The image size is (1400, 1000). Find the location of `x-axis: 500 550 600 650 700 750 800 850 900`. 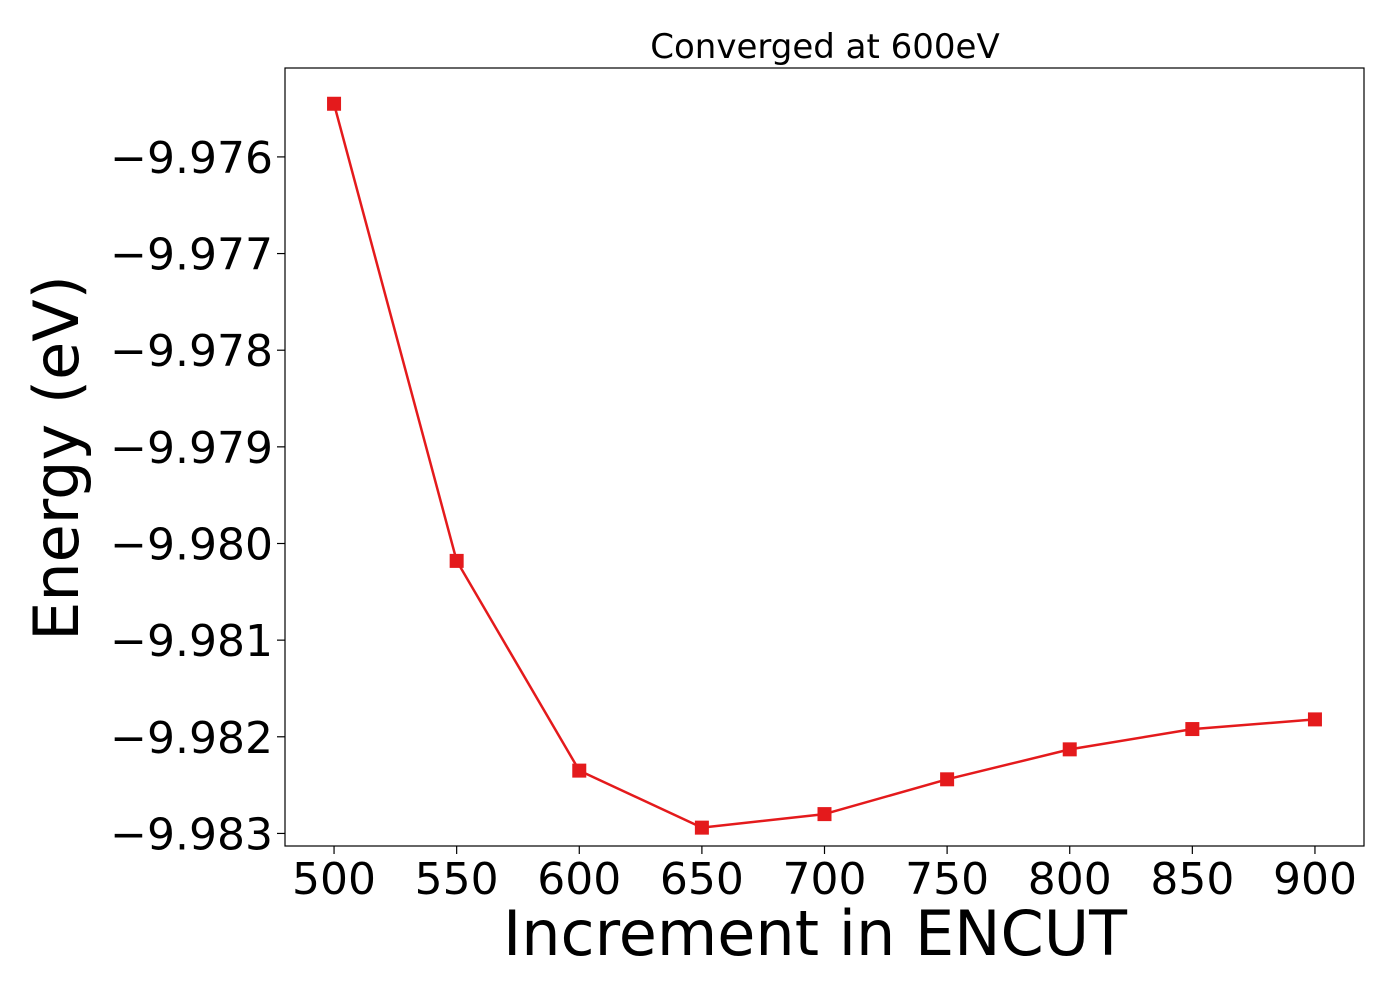

x-axis: 500 550 600 650 700 750 800 850 900 is located at coordinates (824, 875).